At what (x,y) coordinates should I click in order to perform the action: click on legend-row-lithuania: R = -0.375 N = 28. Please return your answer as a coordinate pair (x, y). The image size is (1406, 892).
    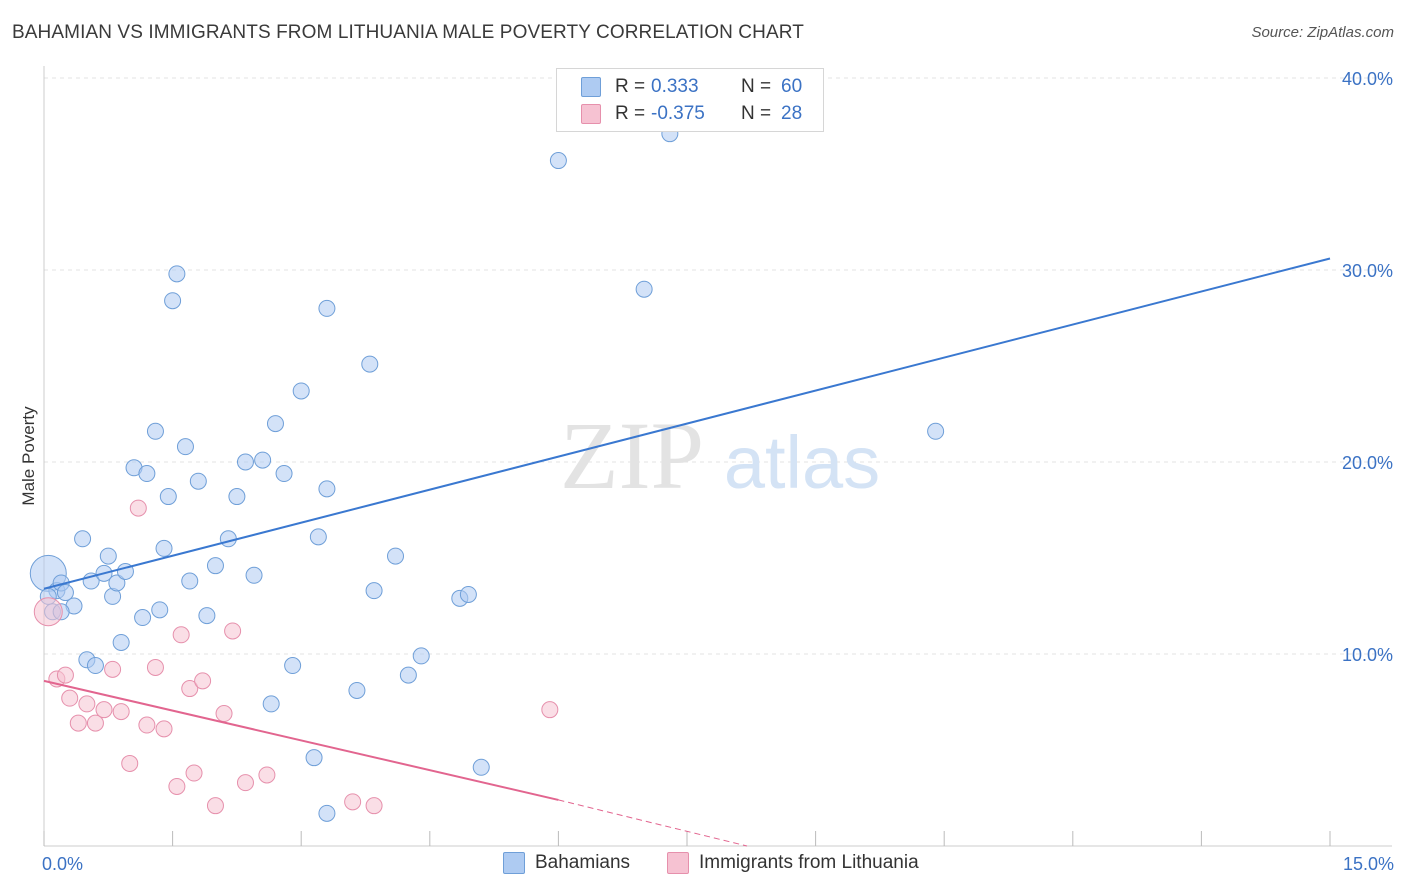
    Looking at the image, I should click on (691, 114).